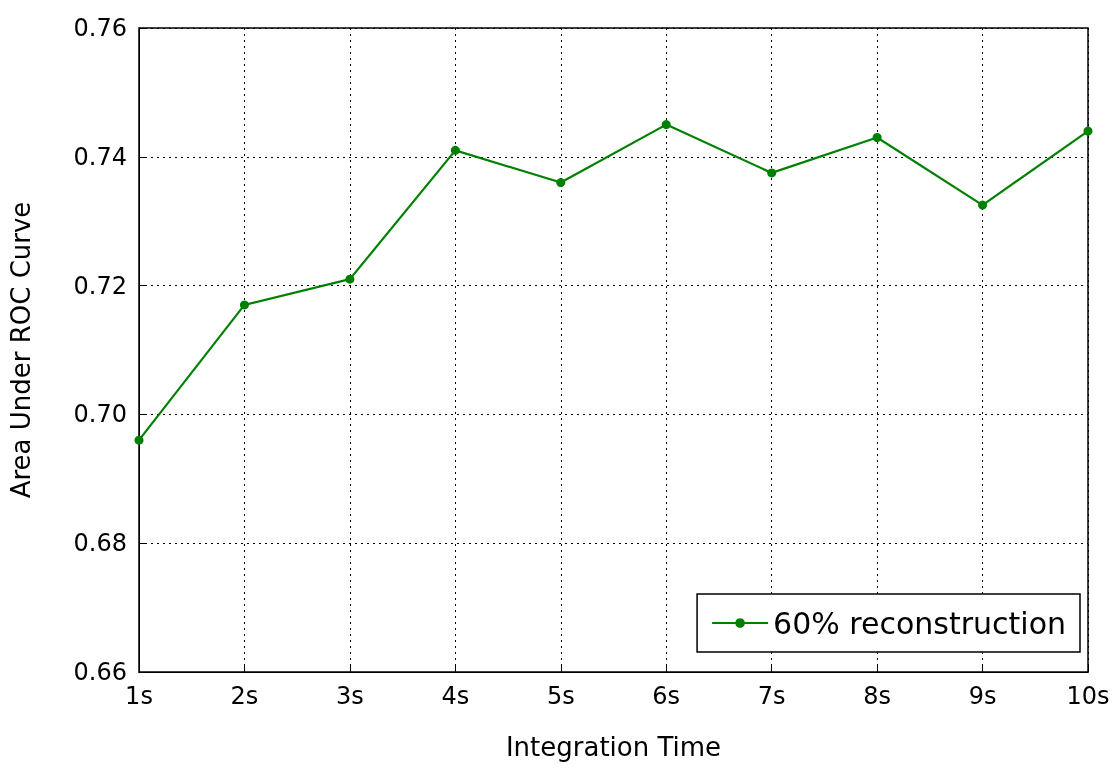  I want to click on x-tick-label: 10s, so click(1088, 696).